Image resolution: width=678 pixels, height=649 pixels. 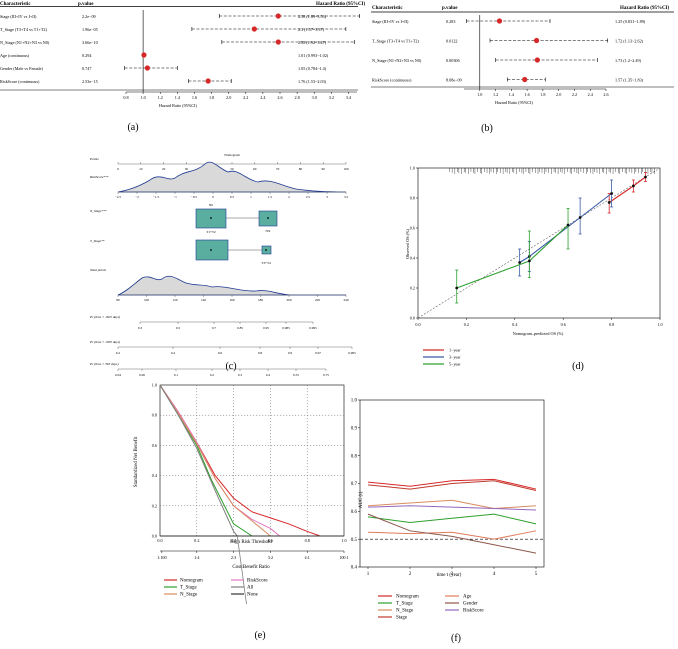 What do you see at coordinates (611, 324) in the screenshot?
I see `d-x-tick-label: 0.8` at bounding box center [611, 324].